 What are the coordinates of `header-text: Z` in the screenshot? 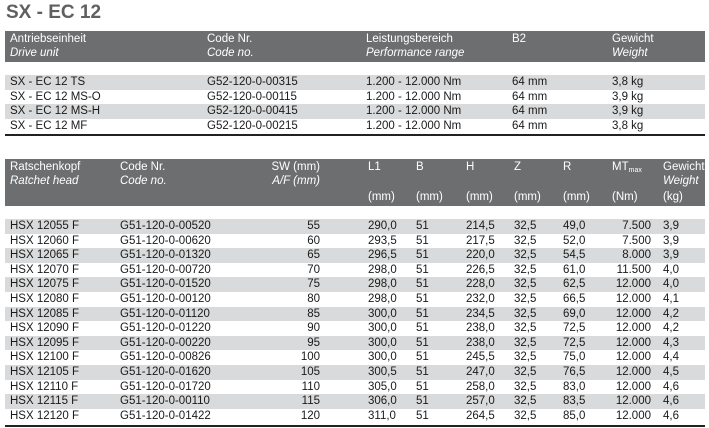 It's located at (518, 167).